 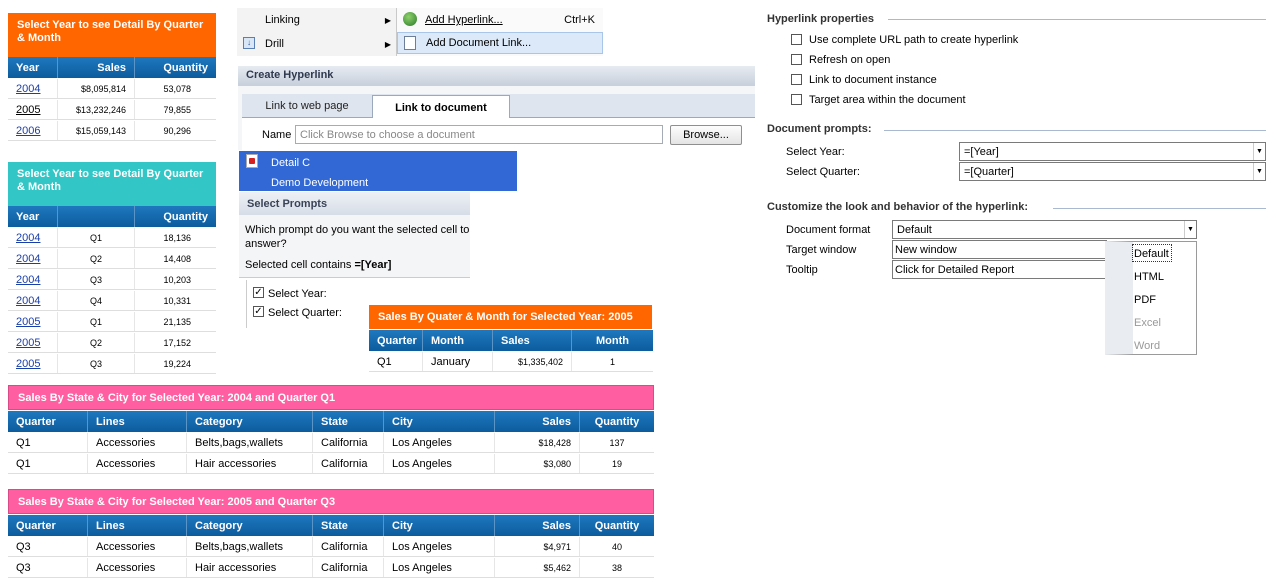 What do you see at coordinates (305, 313) in the screenshot?
I see `select-quarter-option-label: Select Quarter:` at bounding box center [305, 313].